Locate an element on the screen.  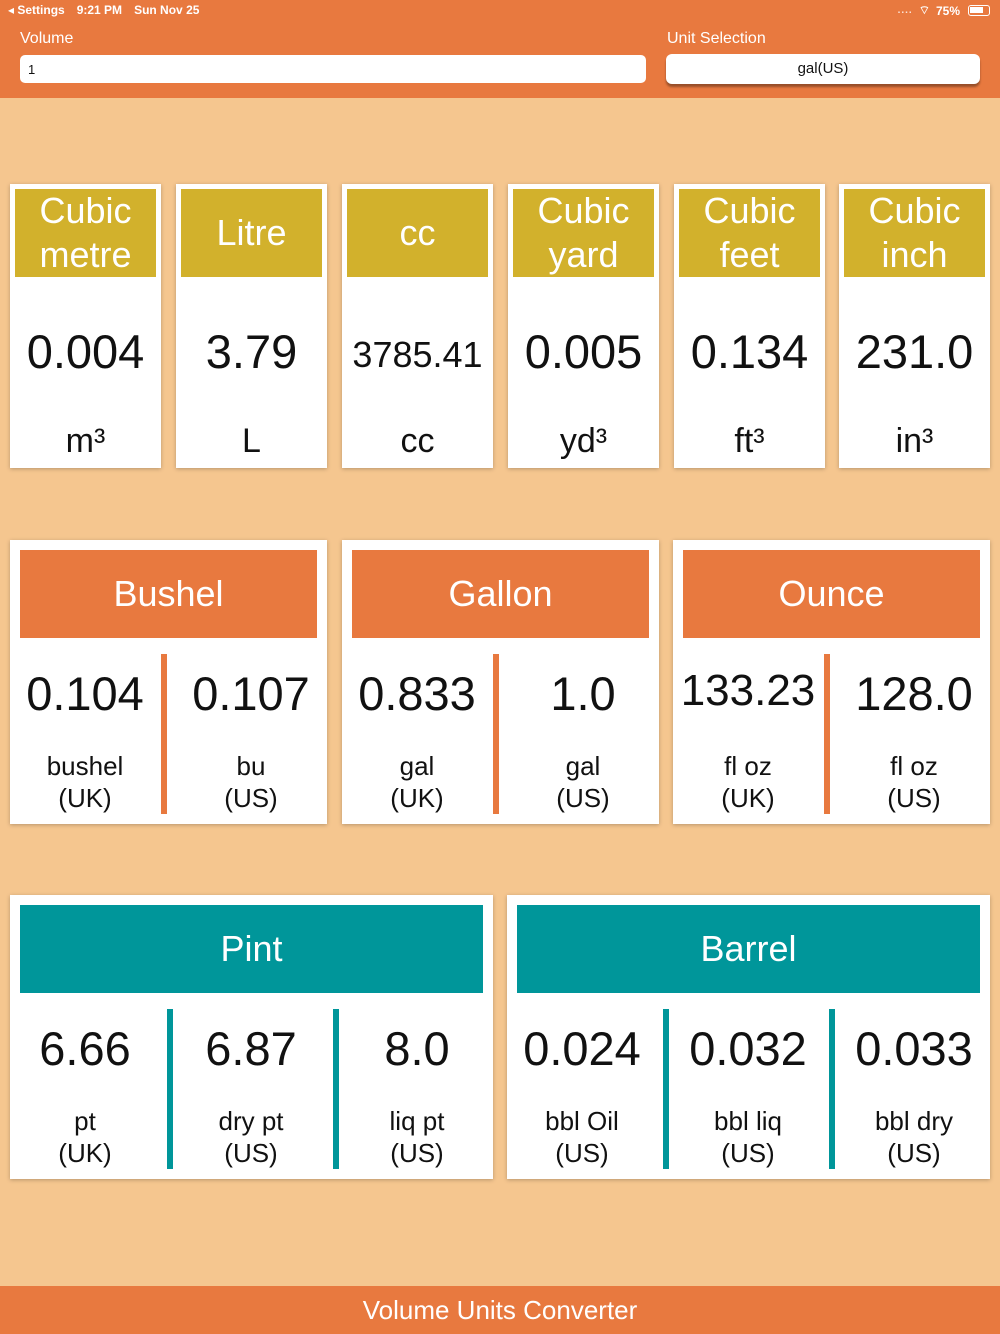
barrel-oil-us-column: 0.024 bbl Oil (US) is located at coordinates (582, 1037).